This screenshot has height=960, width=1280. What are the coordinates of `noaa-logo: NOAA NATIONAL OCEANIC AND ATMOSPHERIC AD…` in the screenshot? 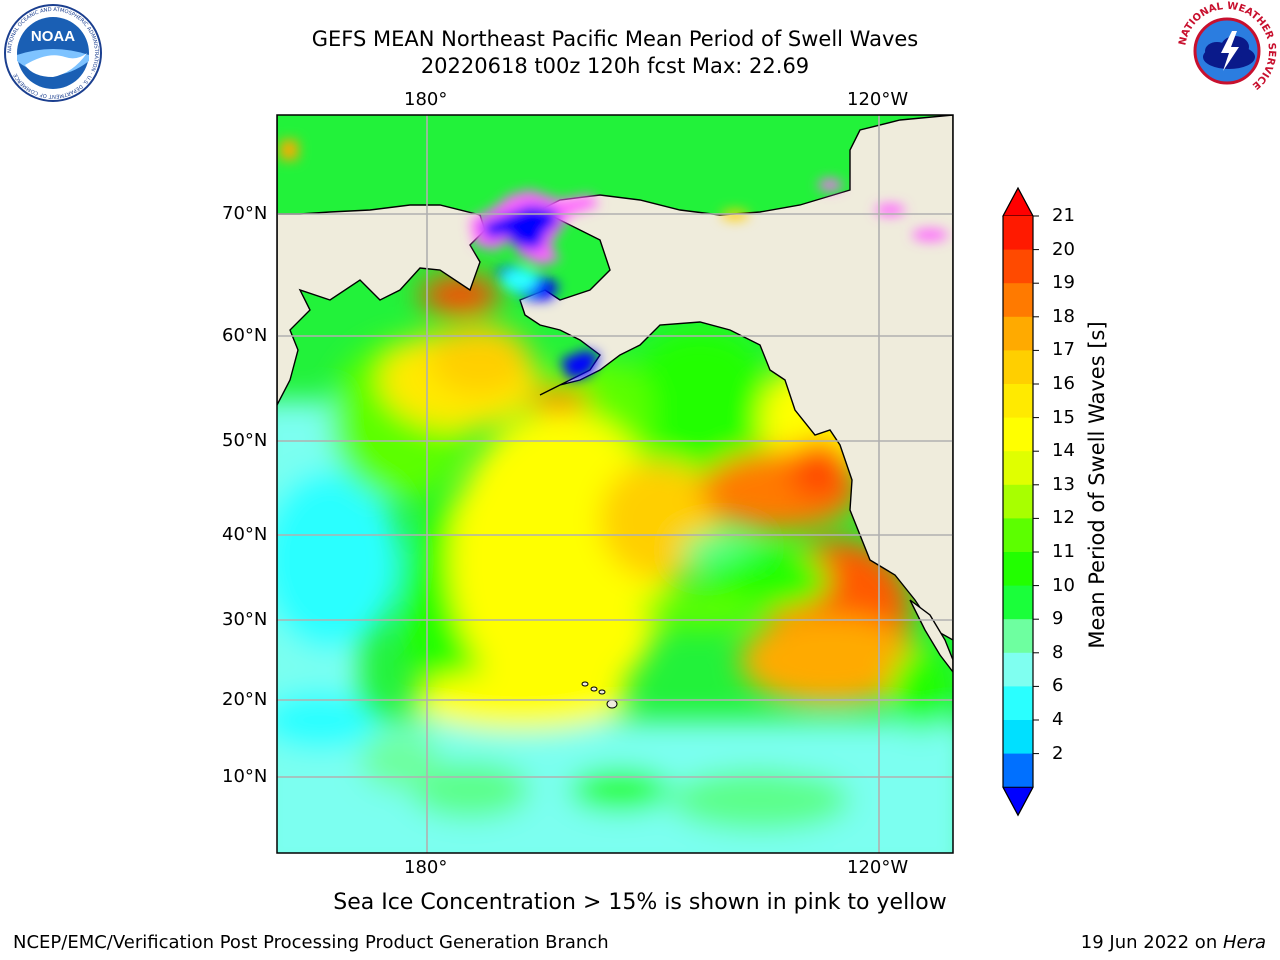 It's located at (53, 53).